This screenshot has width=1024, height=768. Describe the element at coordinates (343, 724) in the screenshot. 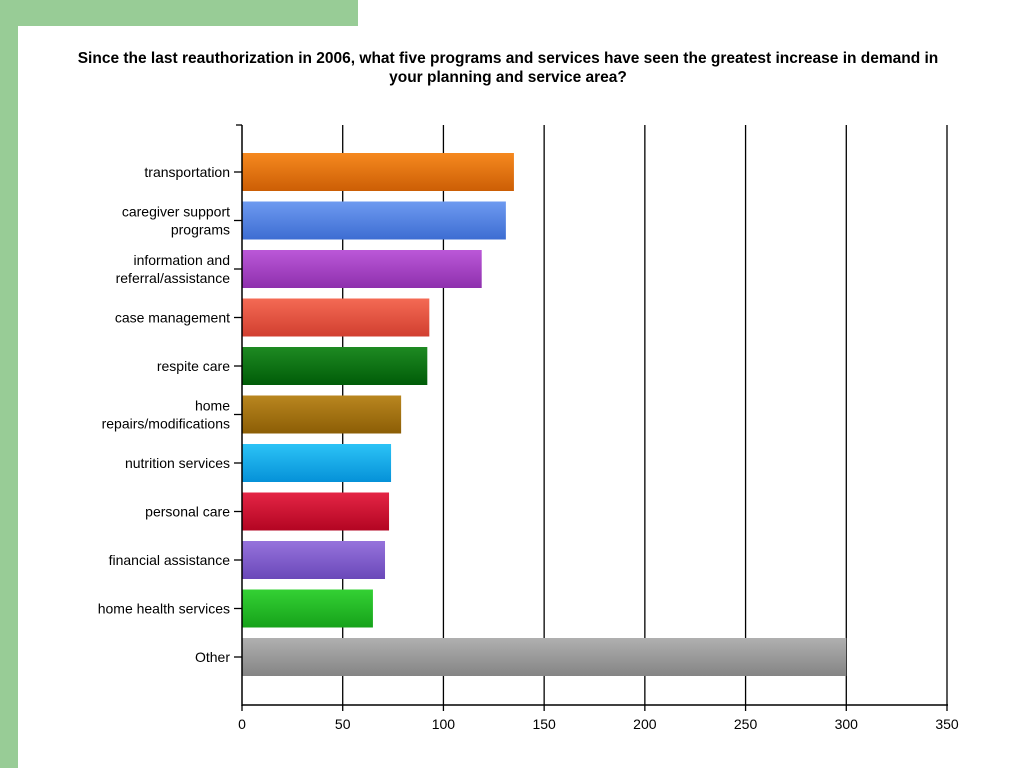

I see `x-tick-label-50: 50` at that location.